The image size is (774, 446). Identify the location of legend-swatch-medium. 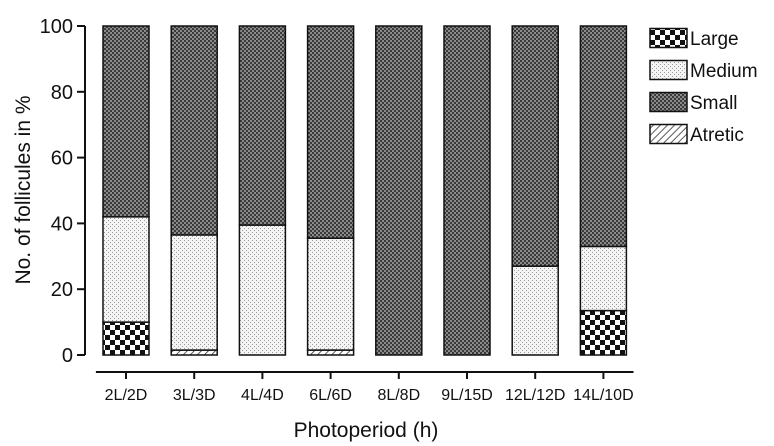
(668, 70).